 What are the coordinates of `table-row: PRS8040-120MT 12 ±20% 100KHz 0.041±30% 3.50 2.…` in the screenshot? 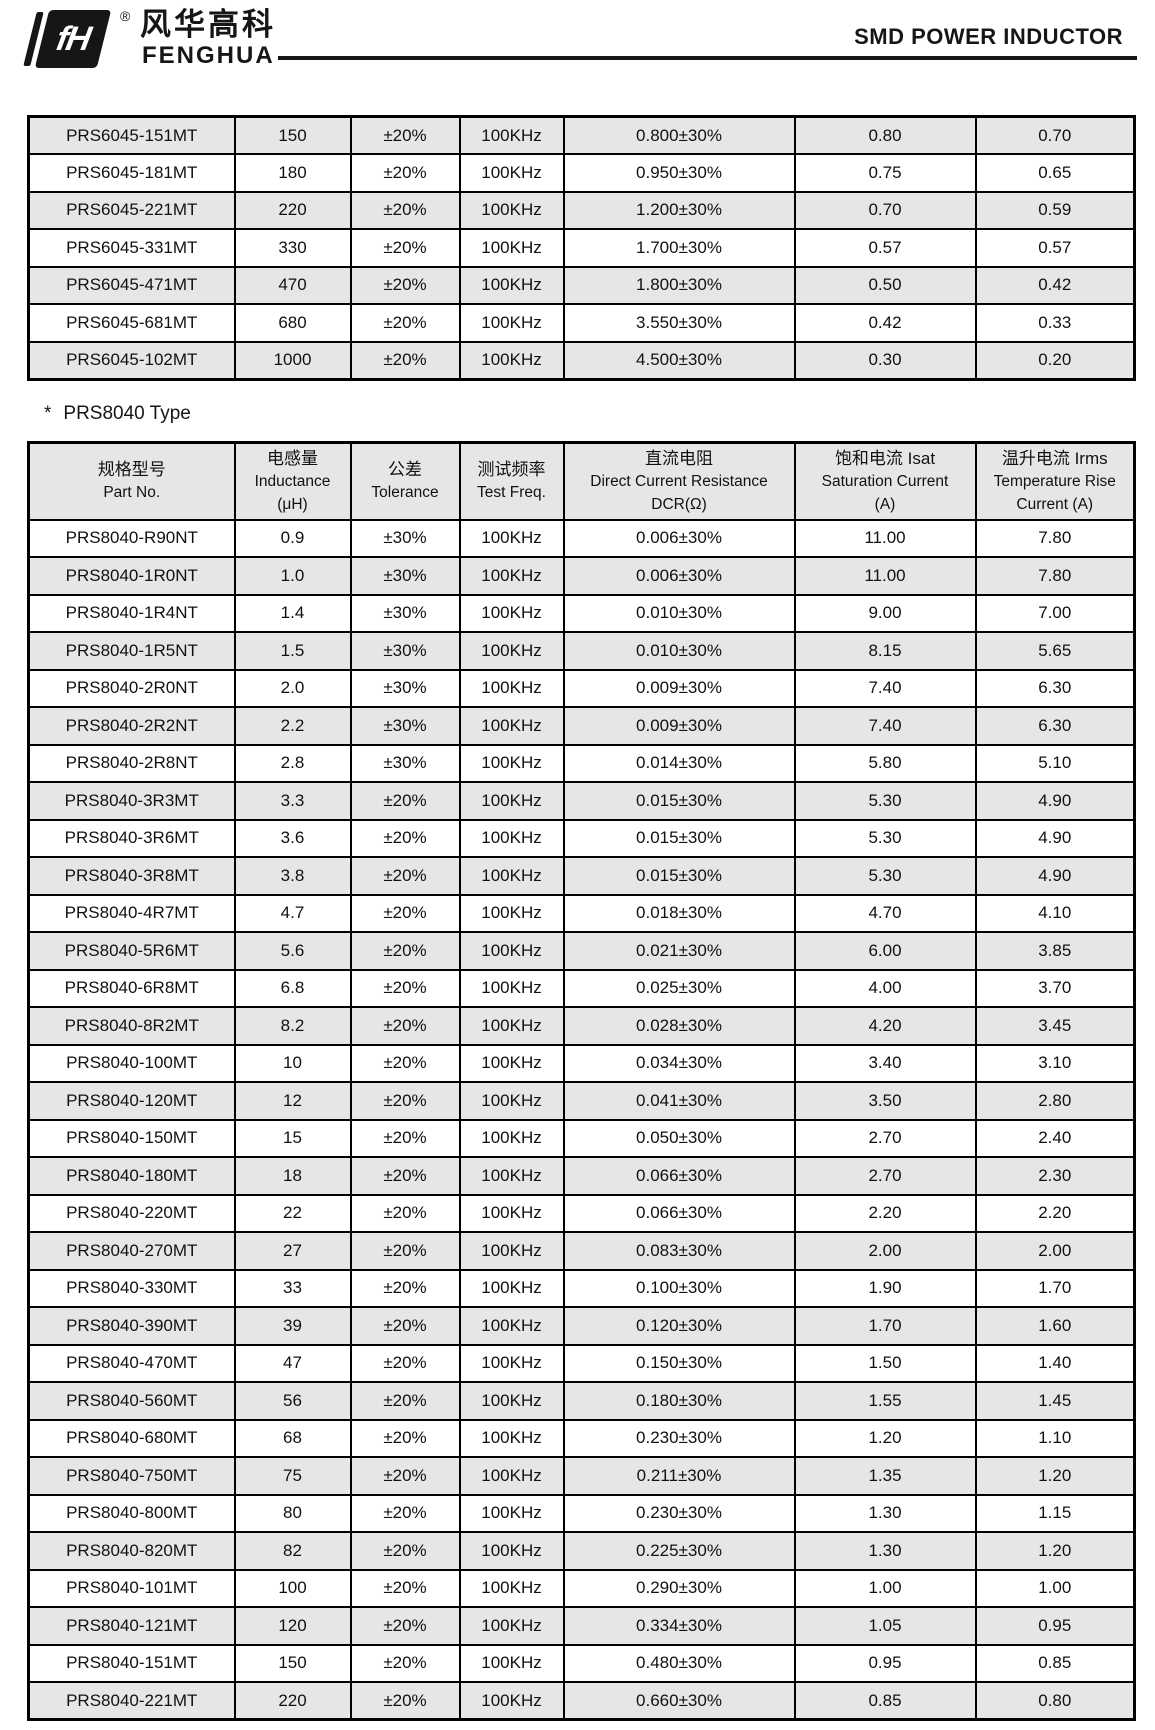 It's located at (581, 1101).